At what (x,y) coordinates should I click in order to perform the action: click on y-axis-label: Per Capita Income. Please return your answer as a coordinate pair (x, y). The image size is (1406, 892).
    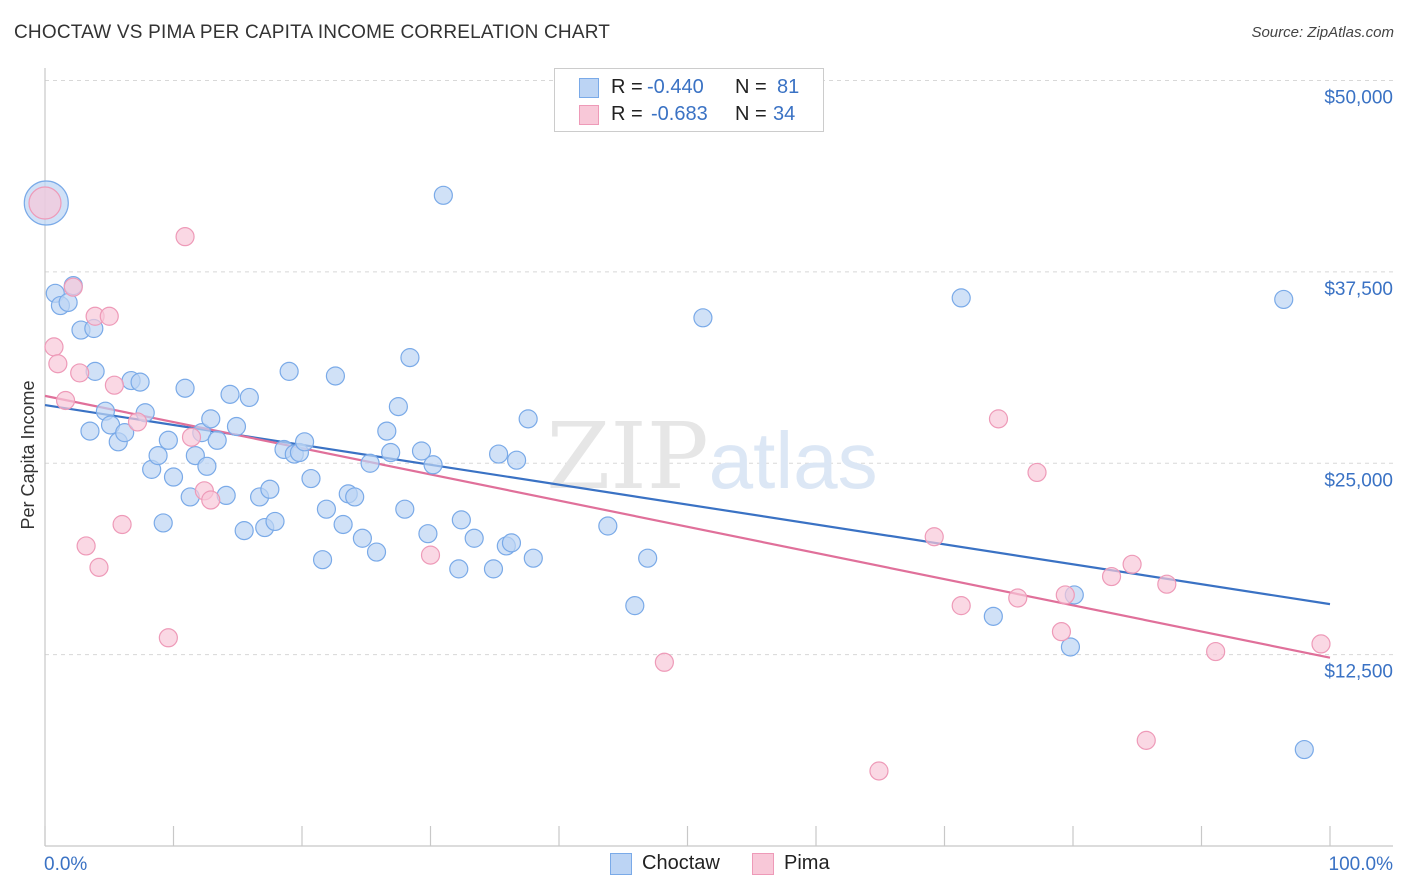
    Looking at the image, I should click on (28, 454).